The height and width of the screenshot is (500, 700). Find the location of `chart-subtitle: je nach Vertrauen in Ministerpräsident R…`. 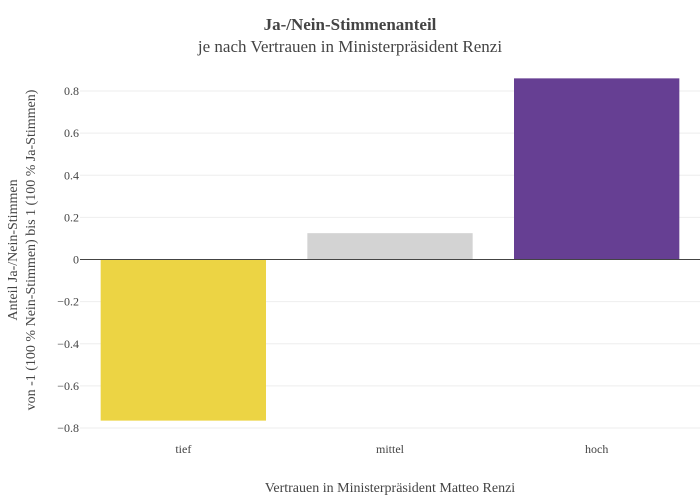

chart-subtitle: je nach Vertrauen in Ministerpräsident R… is located at coordinates (349, 46).